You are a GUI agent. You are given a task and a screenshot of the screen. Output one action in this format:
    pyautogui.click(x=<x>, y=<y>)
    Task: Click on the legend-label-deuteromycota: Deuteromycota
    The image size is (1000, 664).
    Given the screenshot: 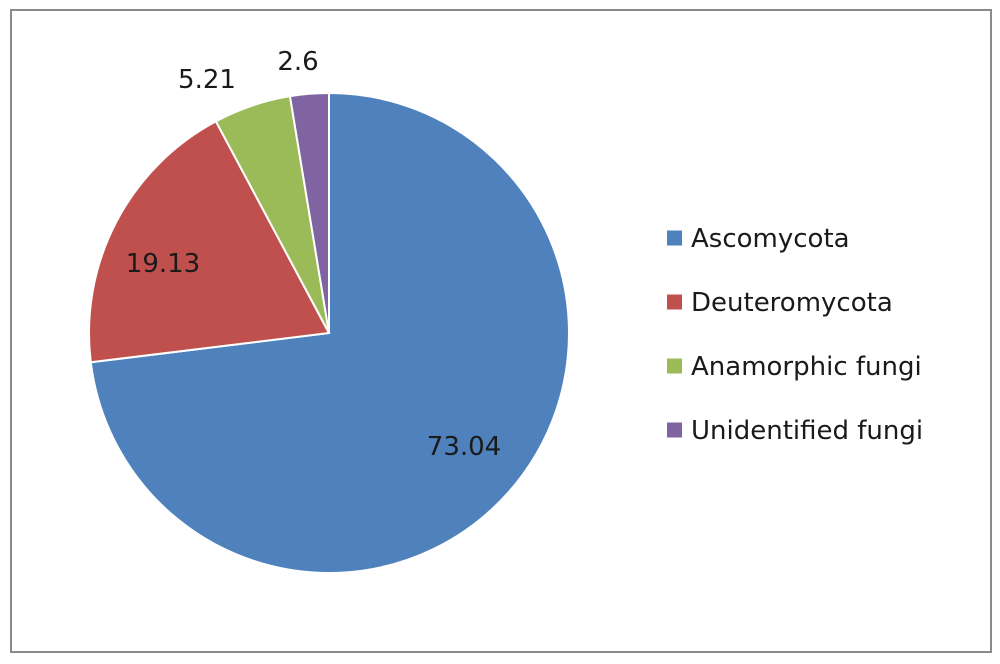 What is the action you would take?
    pyautogui.click(x=792, y=303)
    